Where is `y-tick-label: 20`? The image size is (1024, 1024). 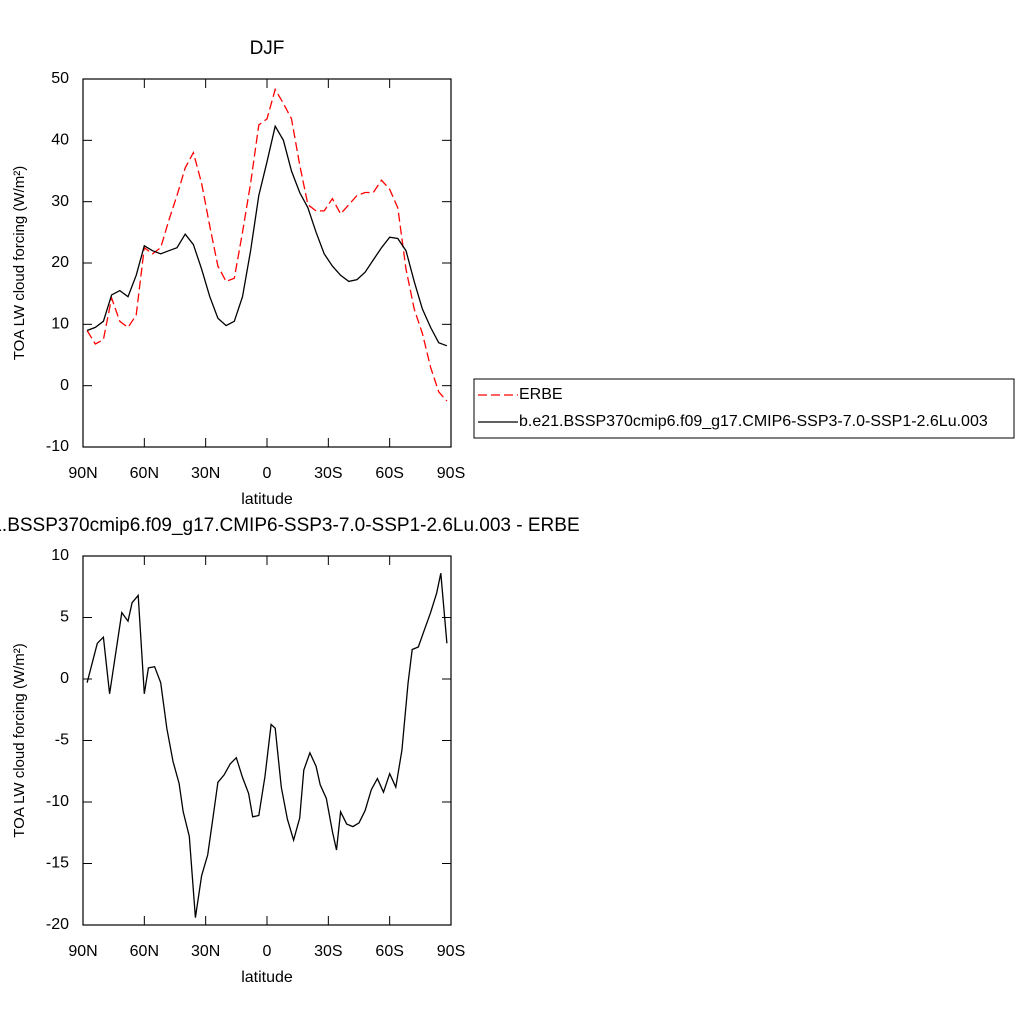 y-tick-label: 20 is located at coordinates (60, 262).